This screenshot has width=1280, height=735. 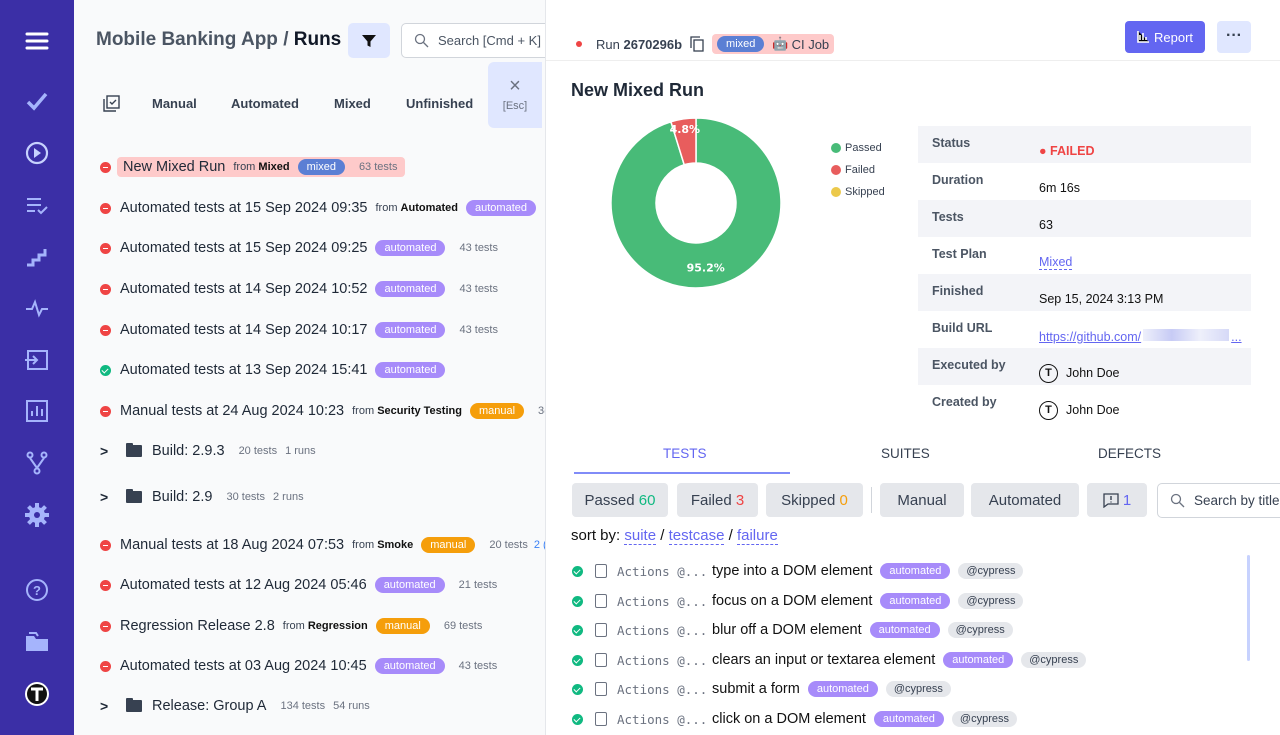 I want to click on report-button: Report, so click(x=1165, y=37).